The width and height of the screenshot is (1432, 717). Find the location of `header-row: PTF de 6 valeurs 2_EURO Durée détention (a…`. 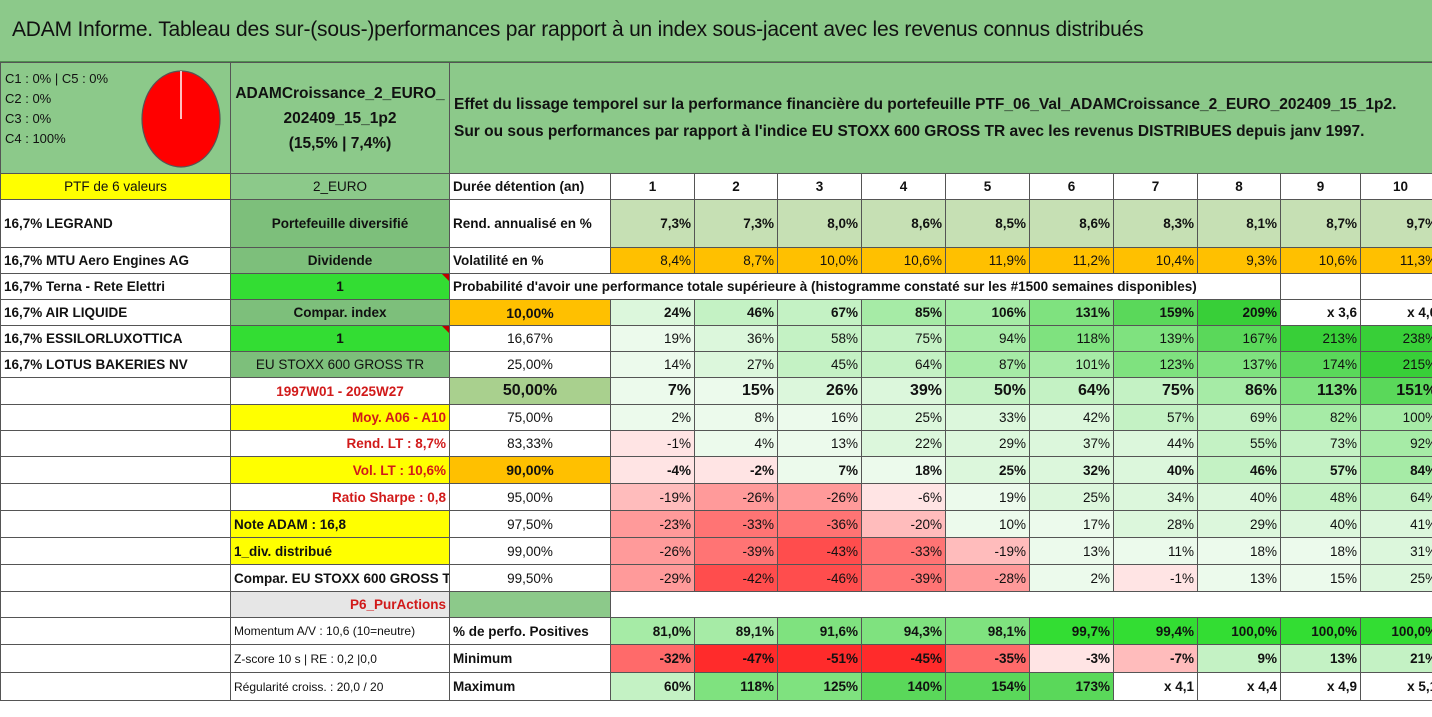

header-row: PTF de 6 valeurs 2_EURO Durée détention (a… is located at coordinates (716, 186).